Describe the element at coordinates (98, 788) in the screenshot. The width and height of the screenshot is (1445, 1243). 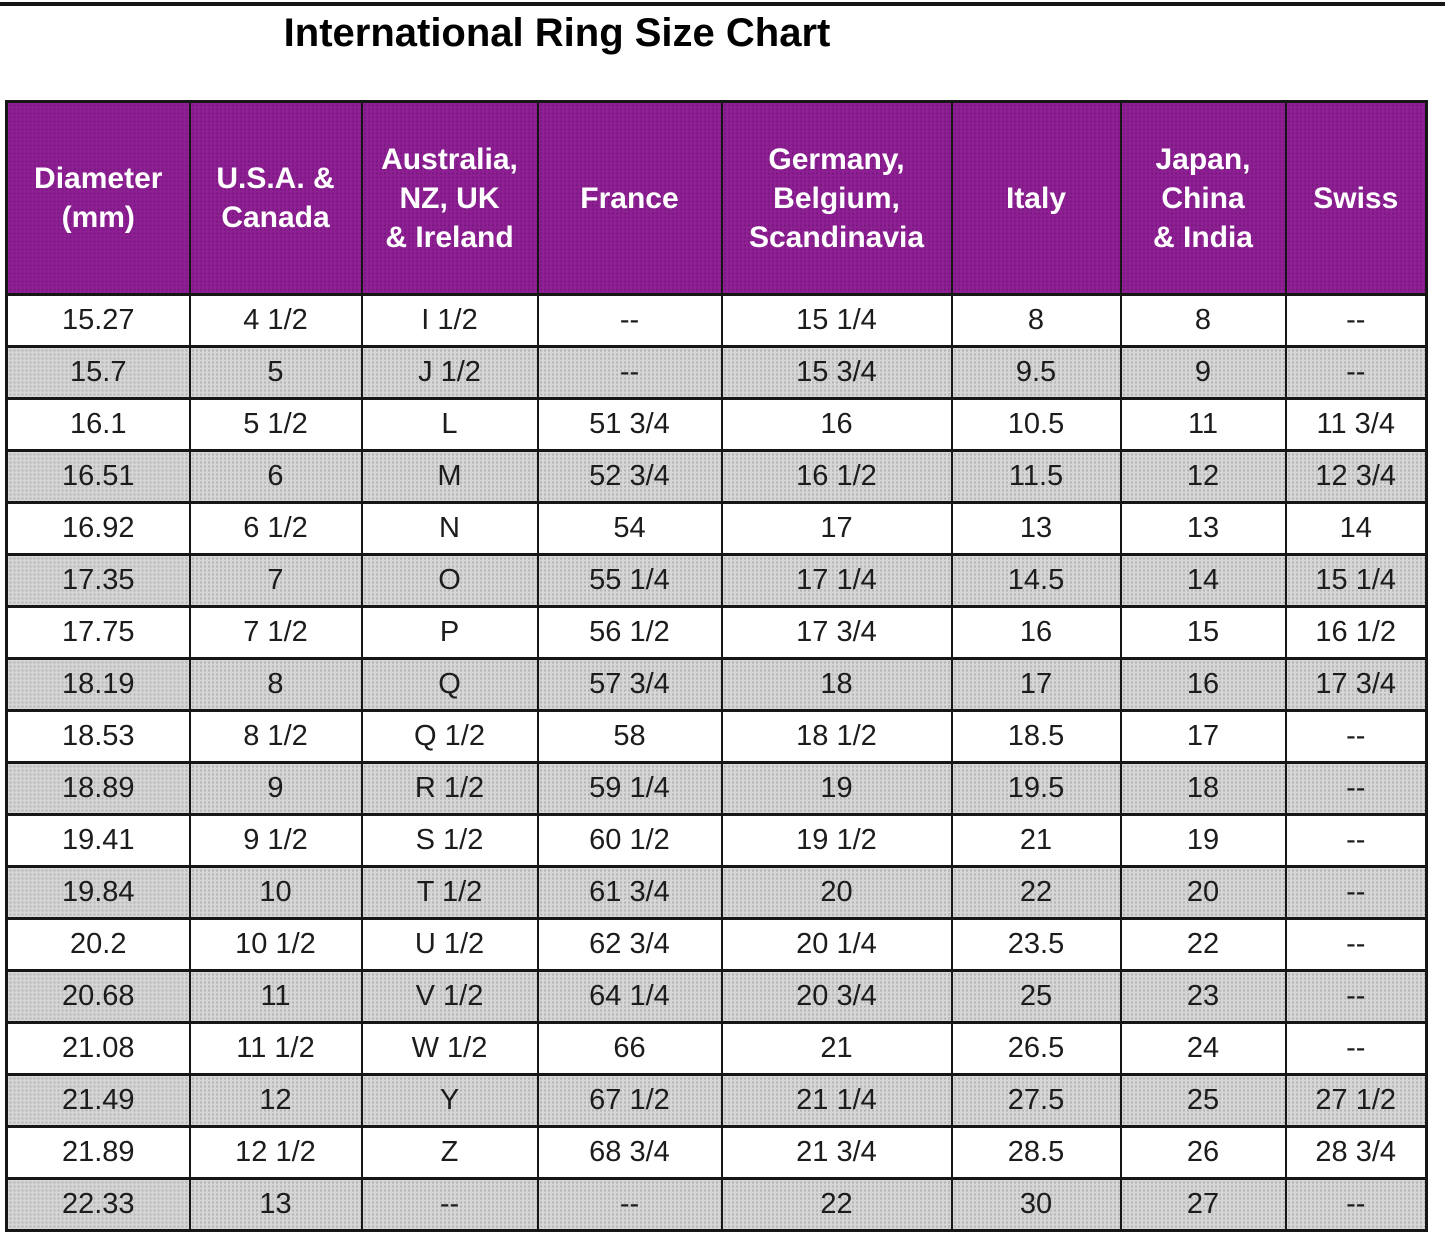
I see `table-cell: 18.89` at that location.